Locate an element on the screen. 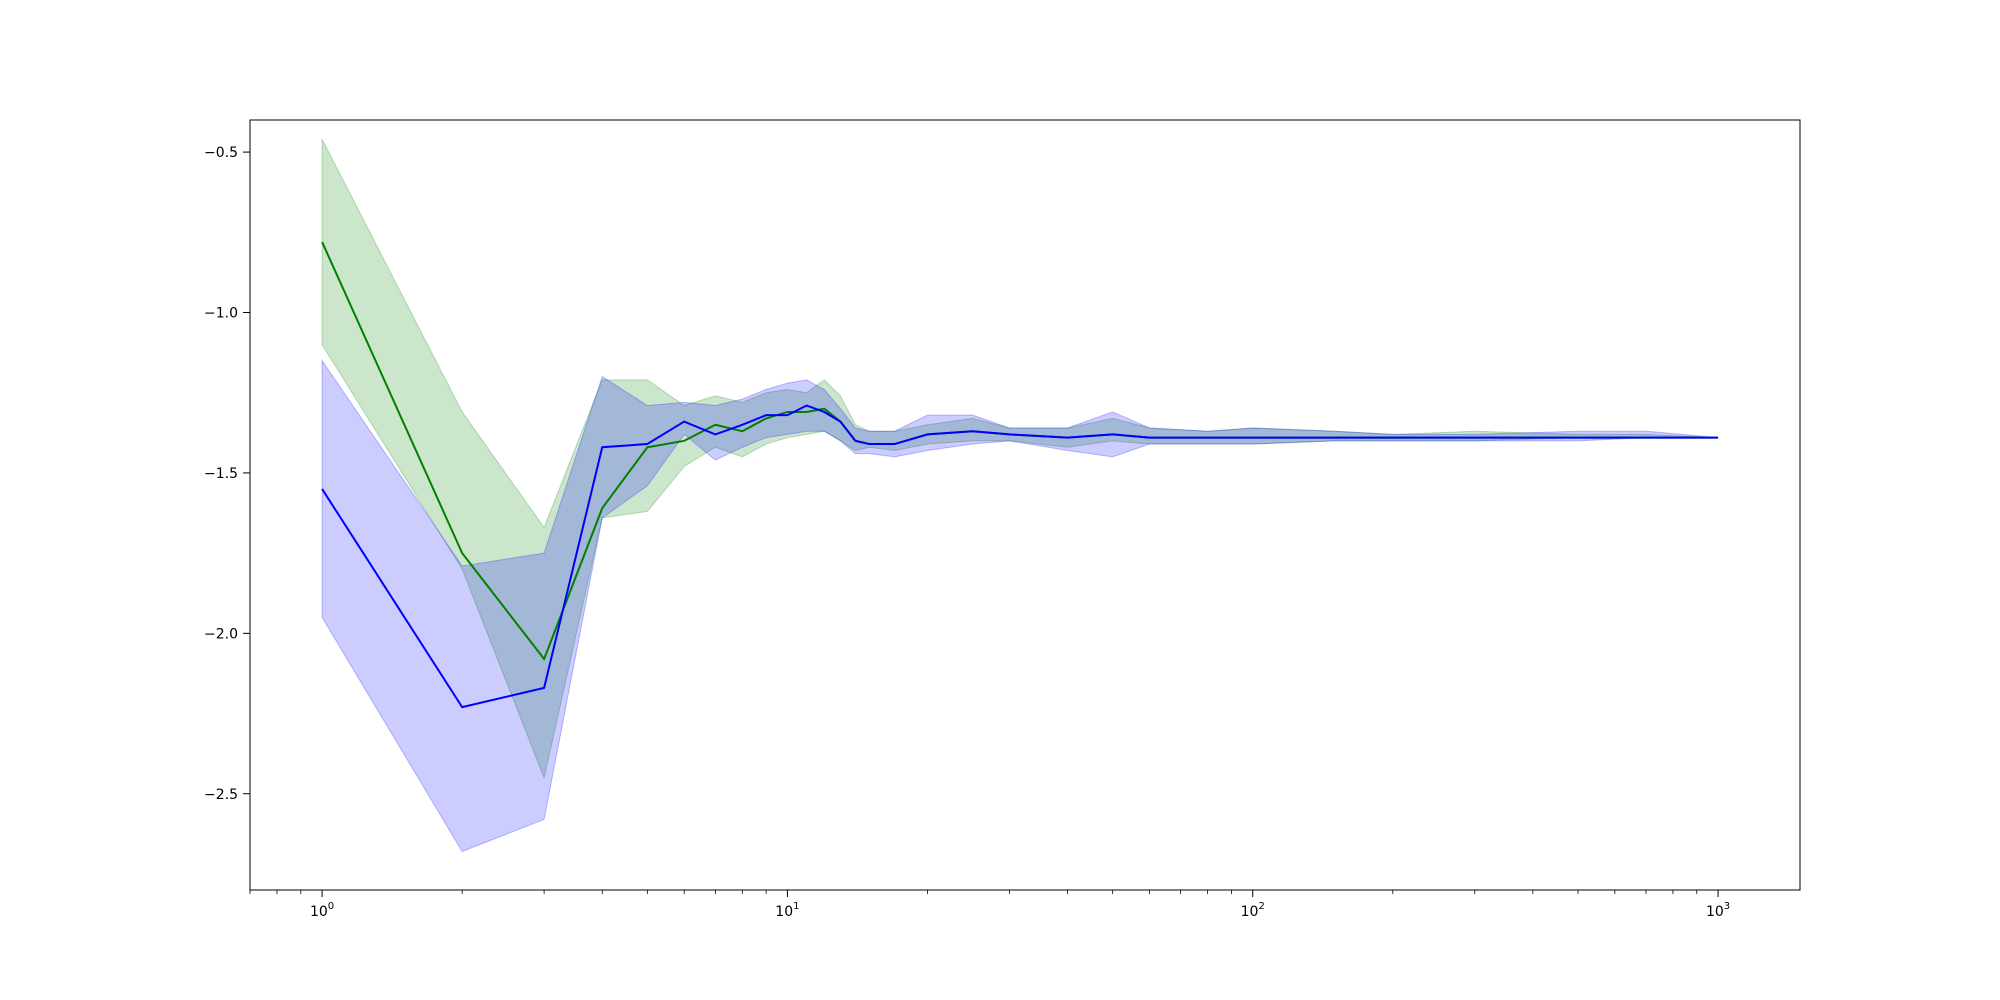 This screenshot has width=2000, height=1000. x-tick-label: 10⁰ is located at coordinates (322, 910).